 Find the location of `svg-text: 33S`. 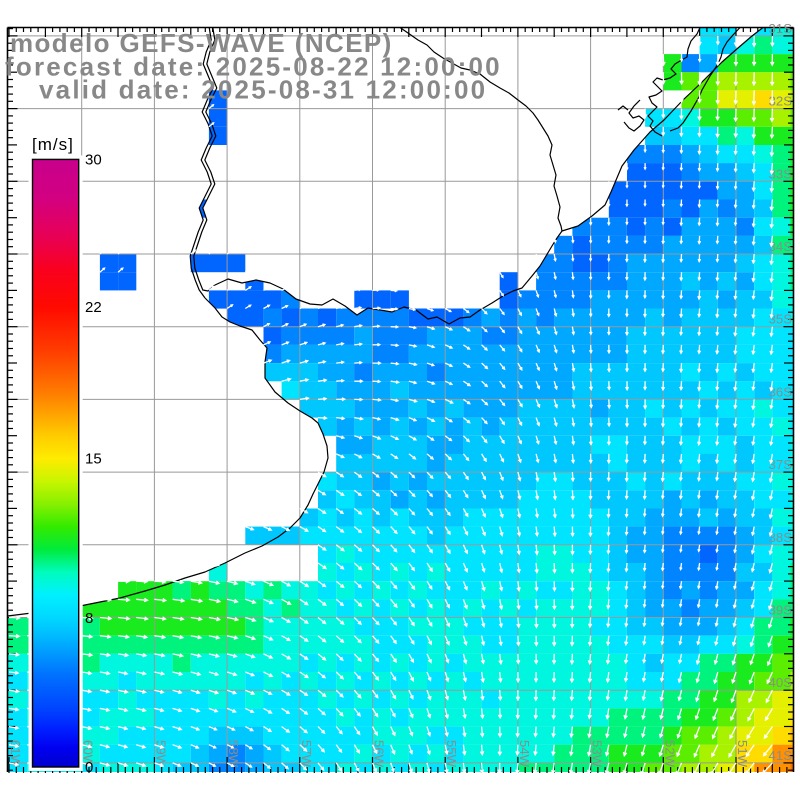

svg-text: 33S is located at coordinates (781, 173).